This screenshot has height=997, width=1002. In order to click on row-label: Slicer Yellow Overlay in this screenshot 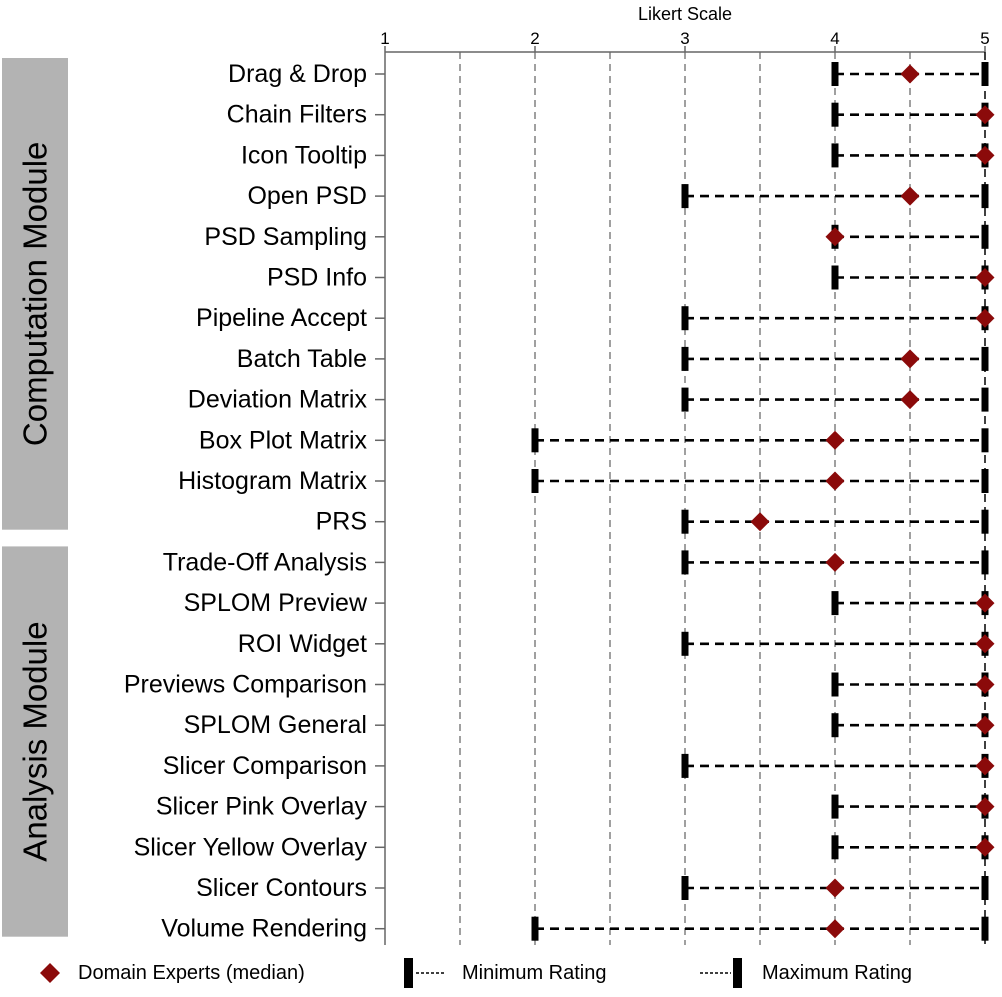, I will do `click(251, 847)`.